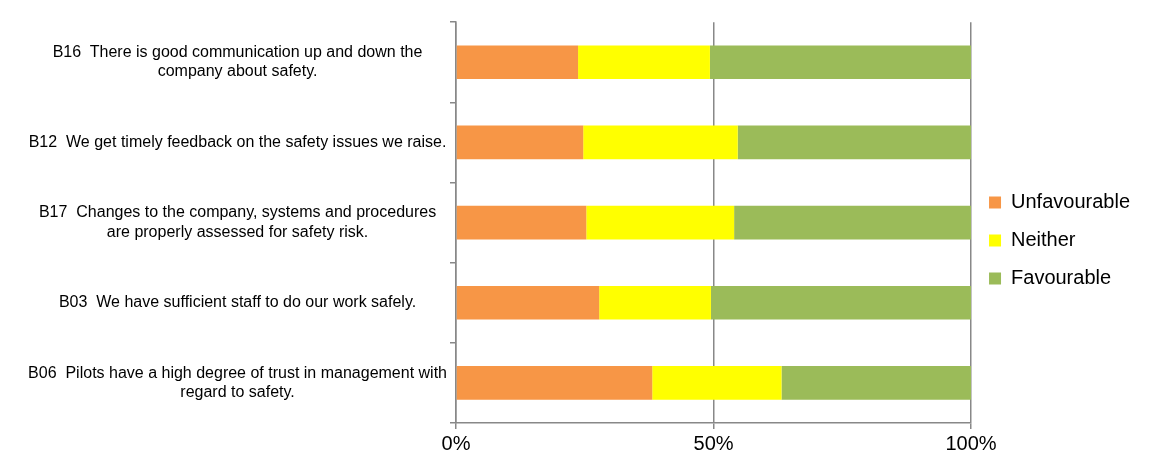 Image resolution: width=1150 pixels, height=463 pixels. What do you see at coordinates (237, 221) in the screenshot?
I see `y-tick-label: B17 Changes to the company, systems and procedures are properly assessed for safety risk.` at bounding box center [237, 221].